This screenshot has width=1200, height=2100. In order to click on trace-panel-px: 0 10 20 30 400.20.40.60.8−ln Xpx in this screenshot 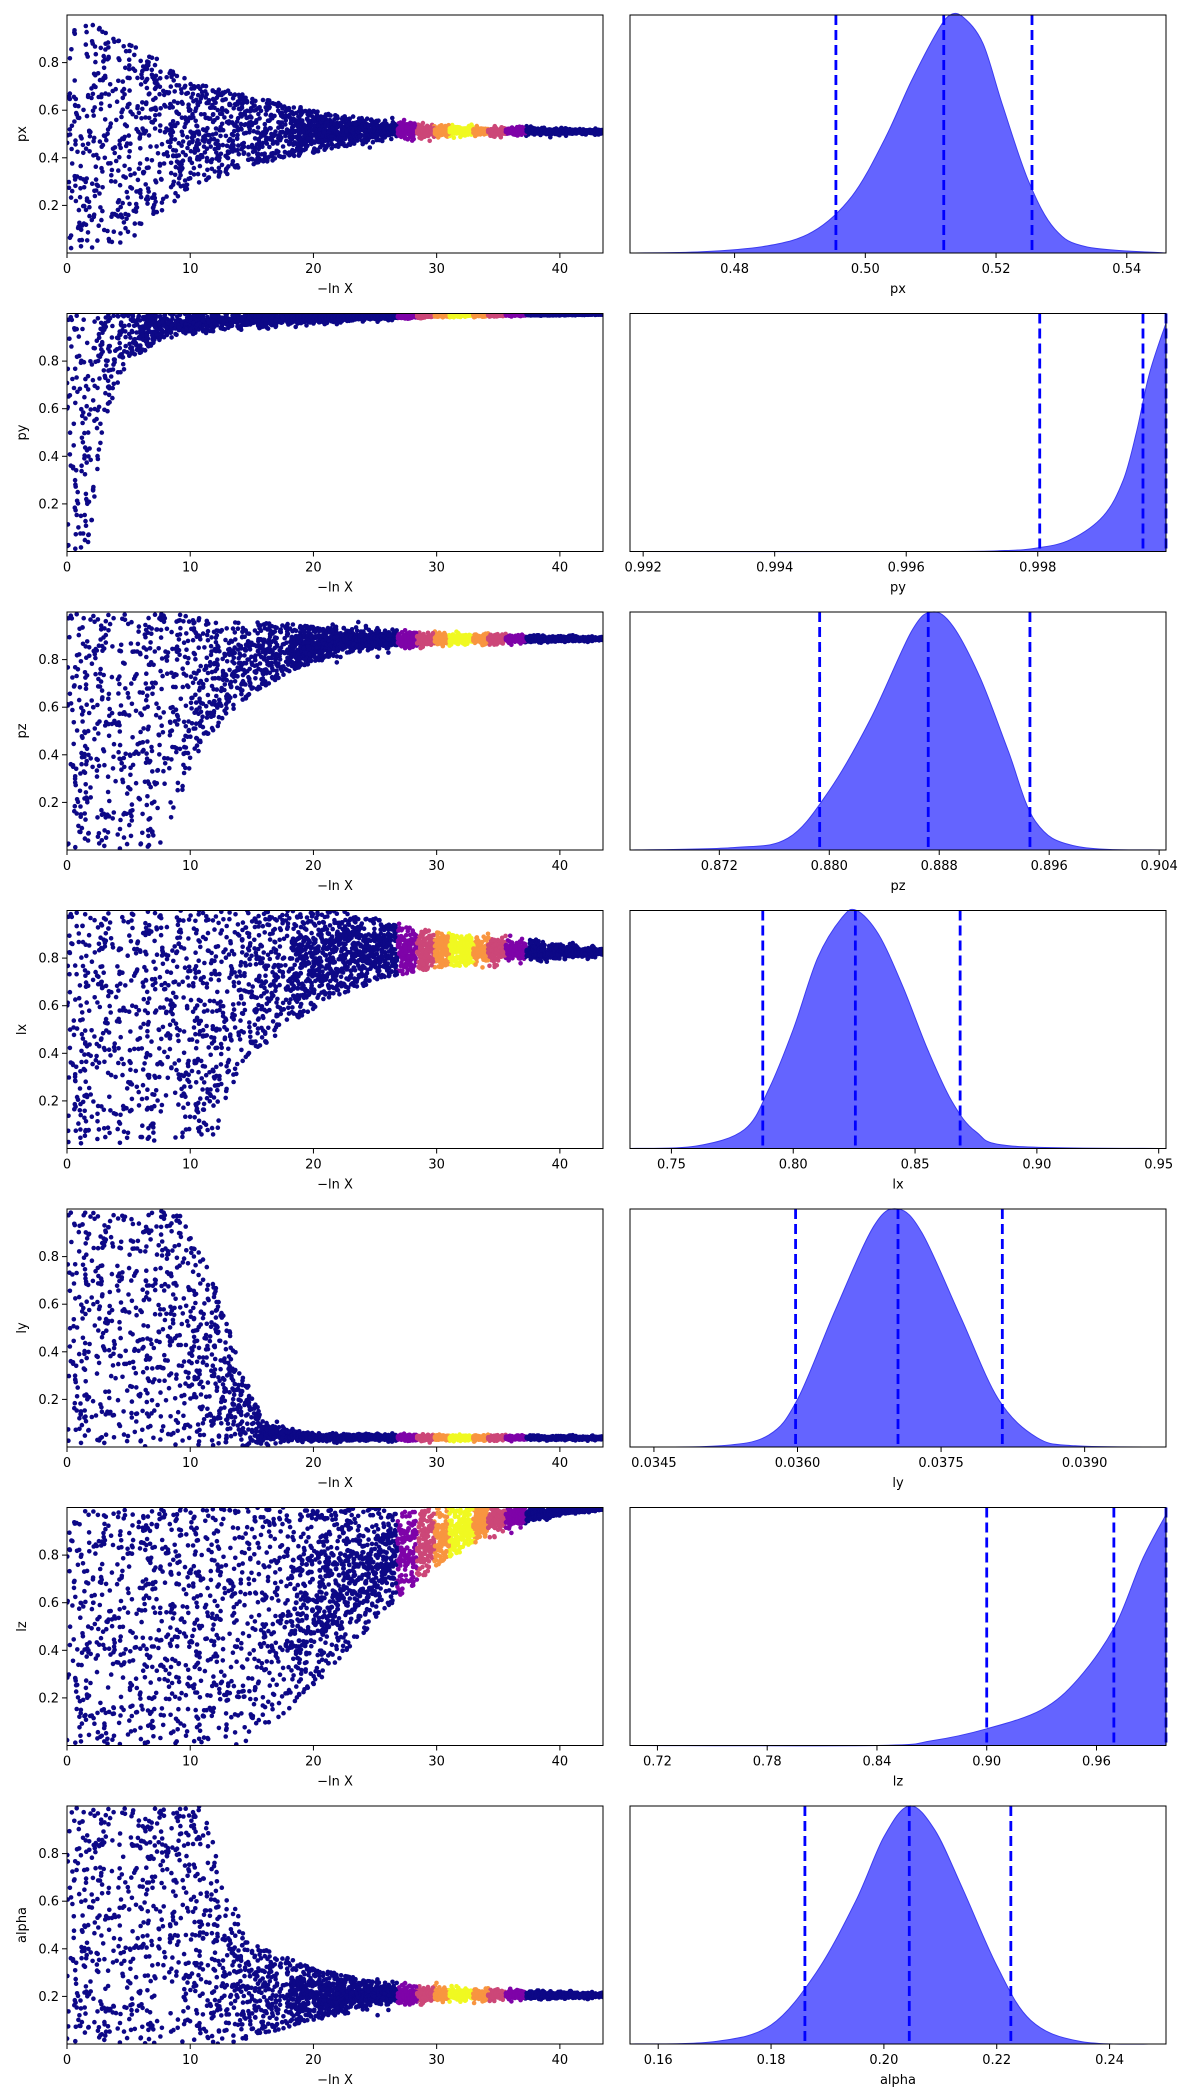, I will do `click(309, 155)`.